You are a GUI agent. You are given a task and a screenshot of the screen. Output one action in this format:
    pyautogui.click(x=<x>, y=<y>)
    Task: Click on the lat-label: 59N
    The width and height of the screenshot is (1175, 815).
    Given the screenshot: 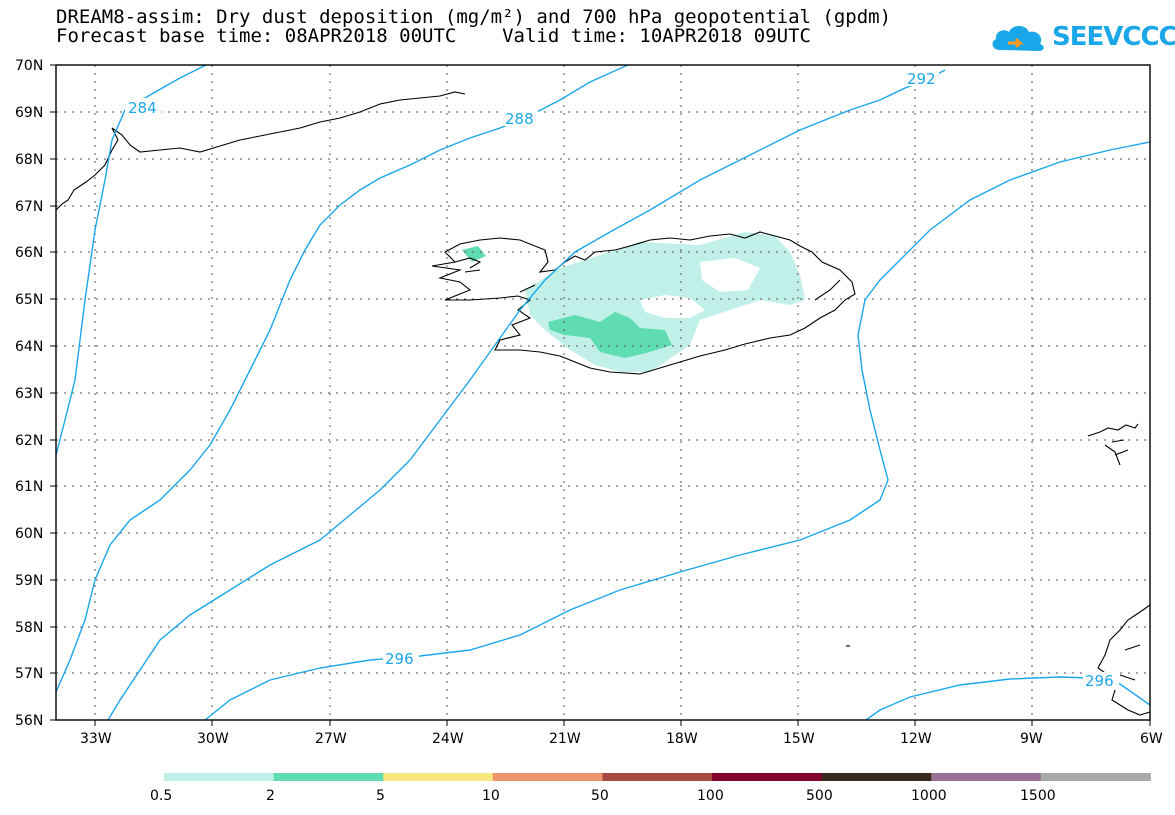 What is the action you would take?
    pyautogui.click(x=29, y=581)
    